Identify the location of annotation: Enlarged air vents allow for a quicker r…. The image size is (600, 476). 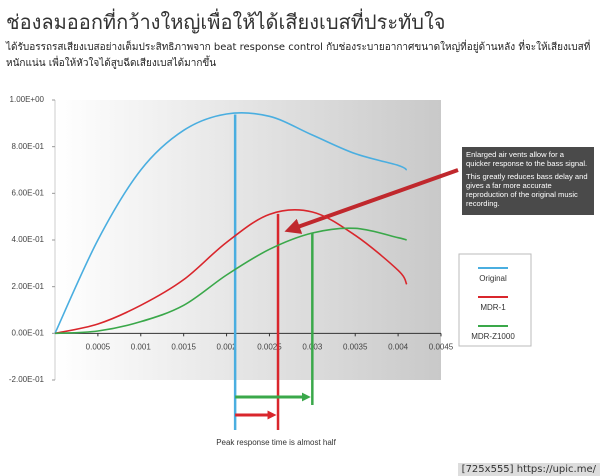
(527, 159).